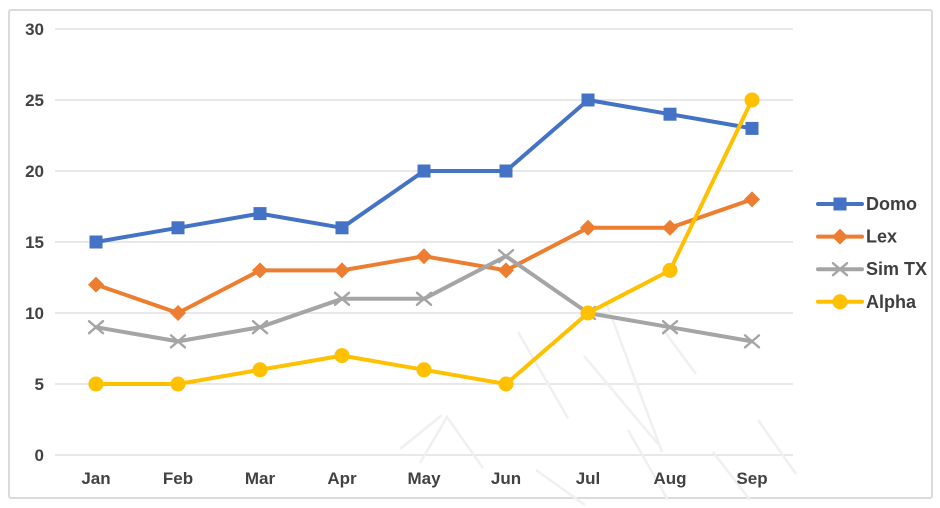  I want to click on y-axis-tick-label: 20, so click(34, 171).